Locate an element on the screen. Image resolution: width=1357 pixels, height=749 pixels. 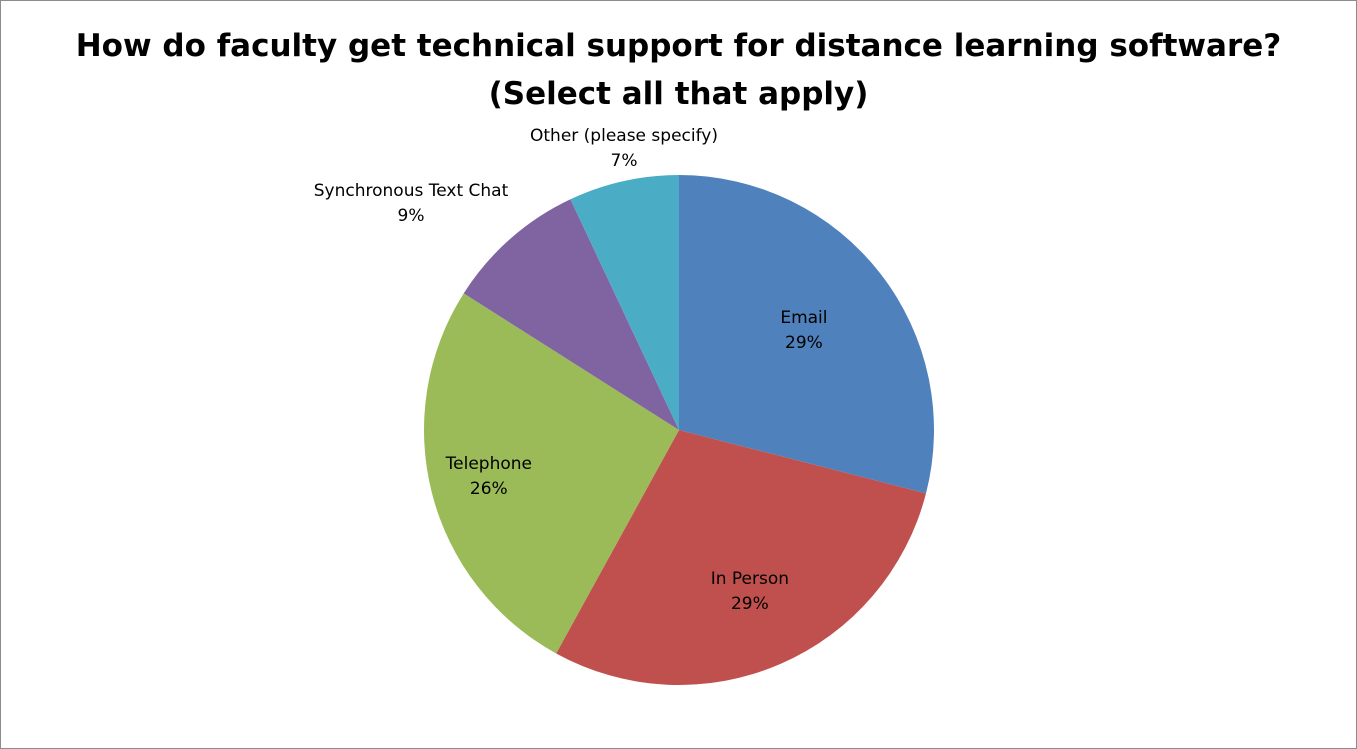
pie-slice-in-person is located at coordinates (741, 558).